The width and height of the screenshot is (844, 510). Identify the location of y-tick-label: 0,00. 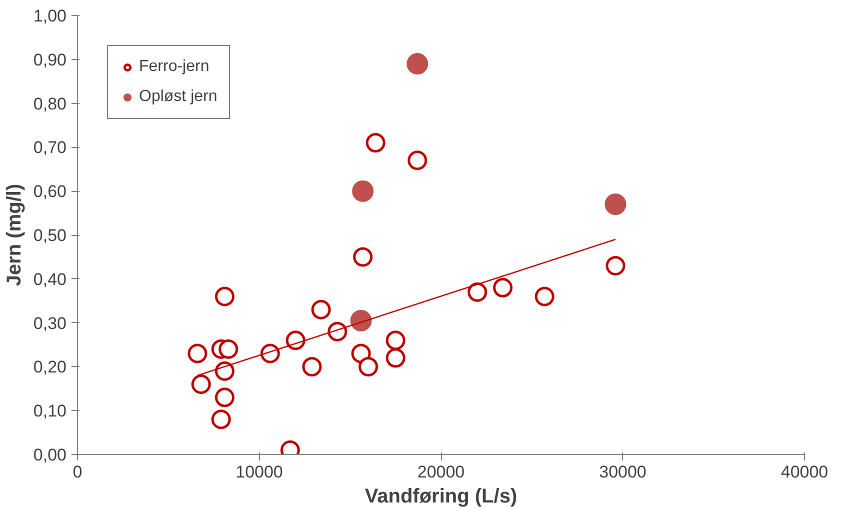
(50, 455).